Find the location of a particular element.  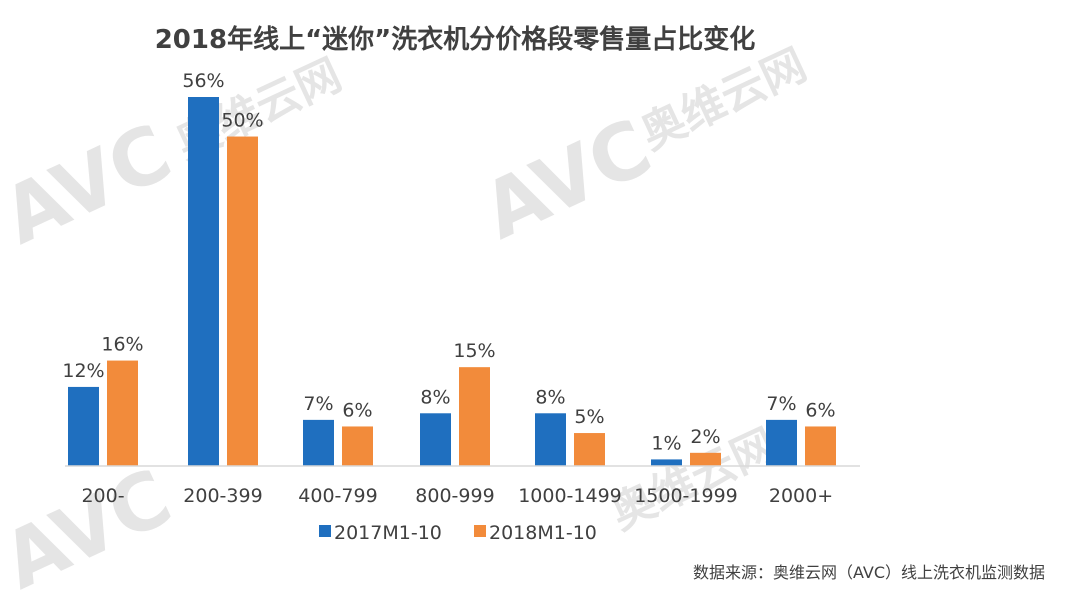

legend-swatch-2018 is located at coordinates (480, 531).